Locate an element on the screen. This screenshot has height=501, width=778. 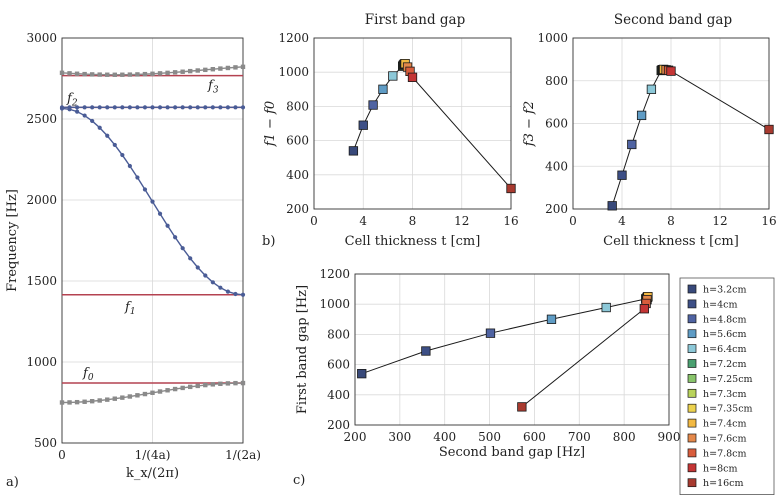
panel-b2-xtick-label: 12 is located at coordinates (719, 221).